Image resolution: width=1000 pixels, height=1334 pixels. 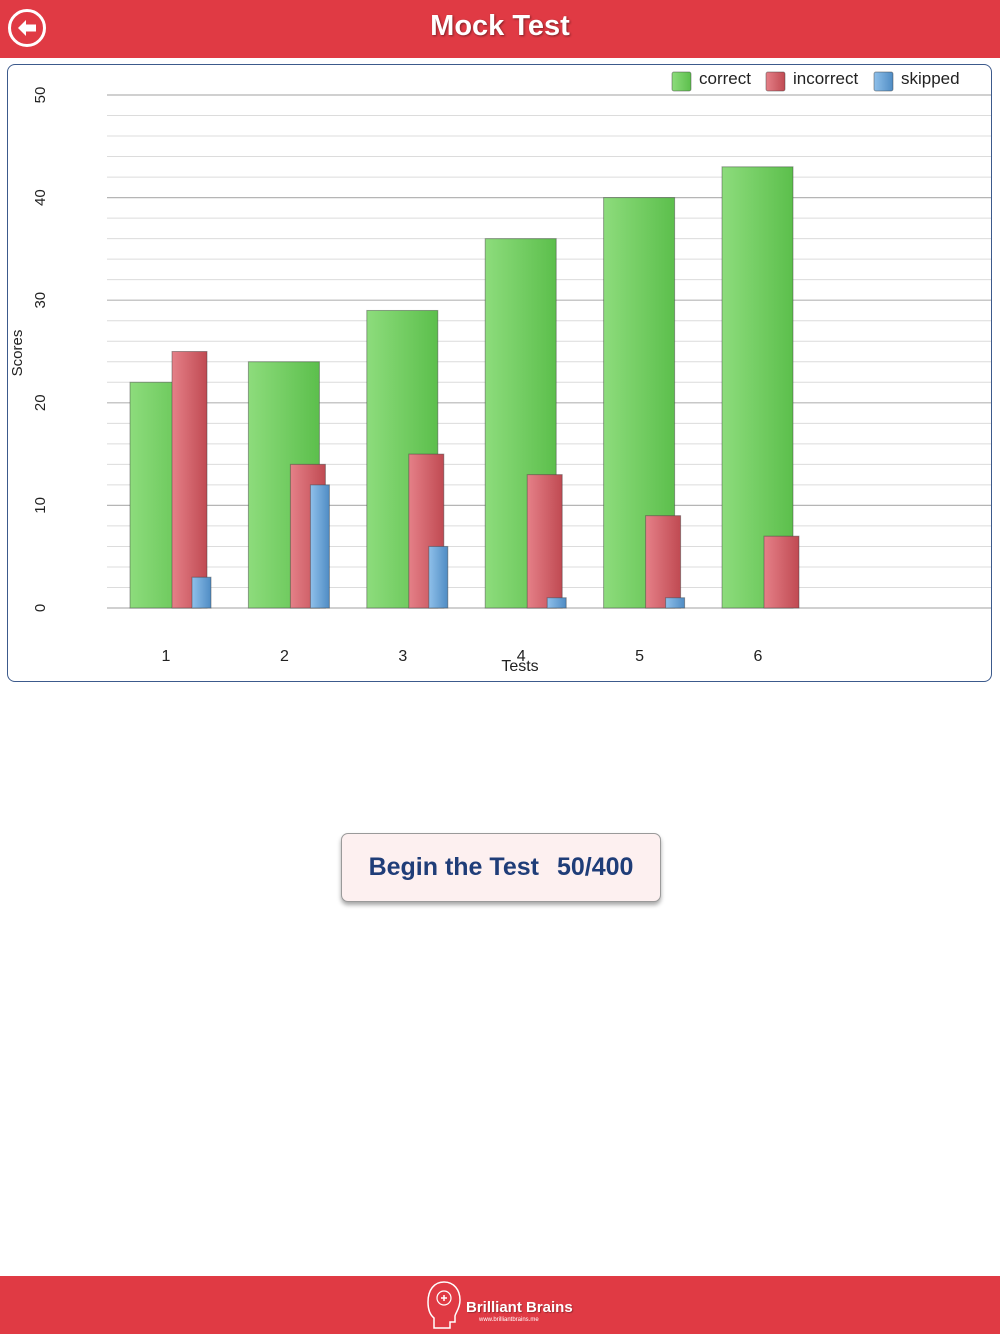 I want to click on page-title: Mock Test, so click(x=500, y=26).